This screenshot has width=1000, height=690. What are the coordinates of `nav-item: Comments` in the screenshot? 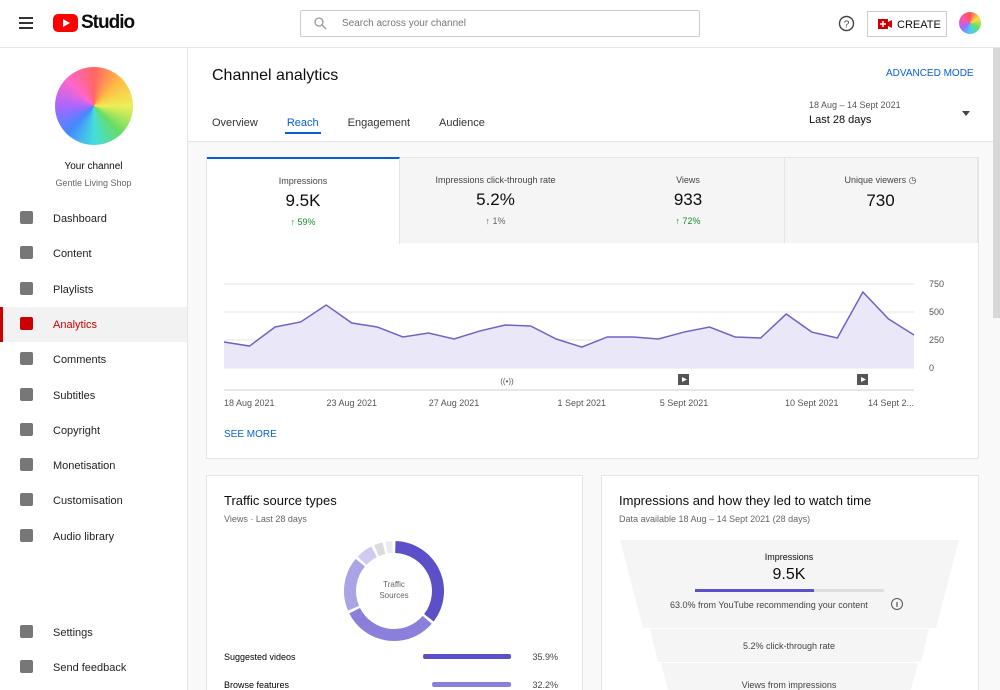 It's located at (93, 359).